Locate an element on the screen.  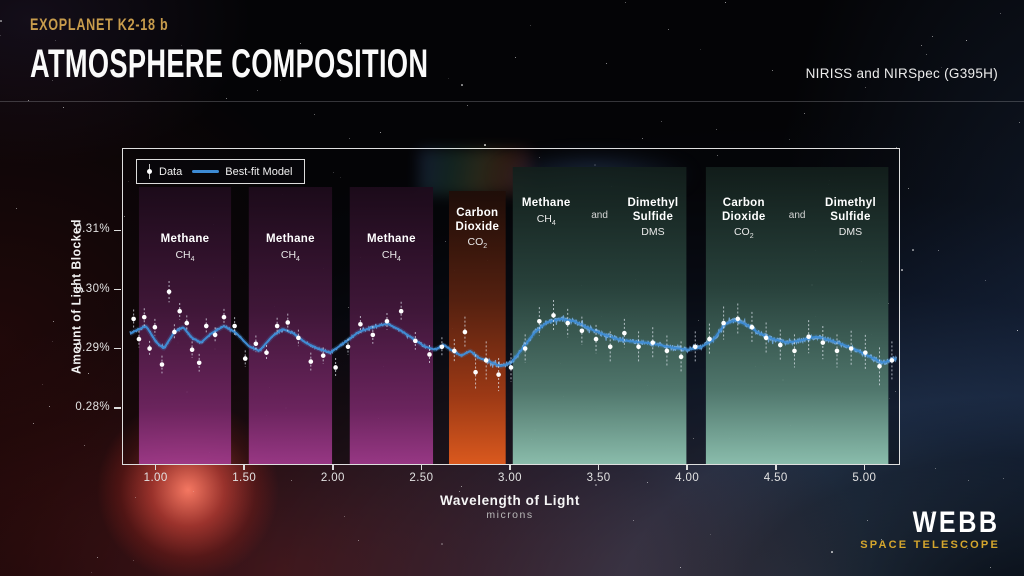
webb-subtitle: SPACE TELESCOPE is located at coordinates (930, 545).